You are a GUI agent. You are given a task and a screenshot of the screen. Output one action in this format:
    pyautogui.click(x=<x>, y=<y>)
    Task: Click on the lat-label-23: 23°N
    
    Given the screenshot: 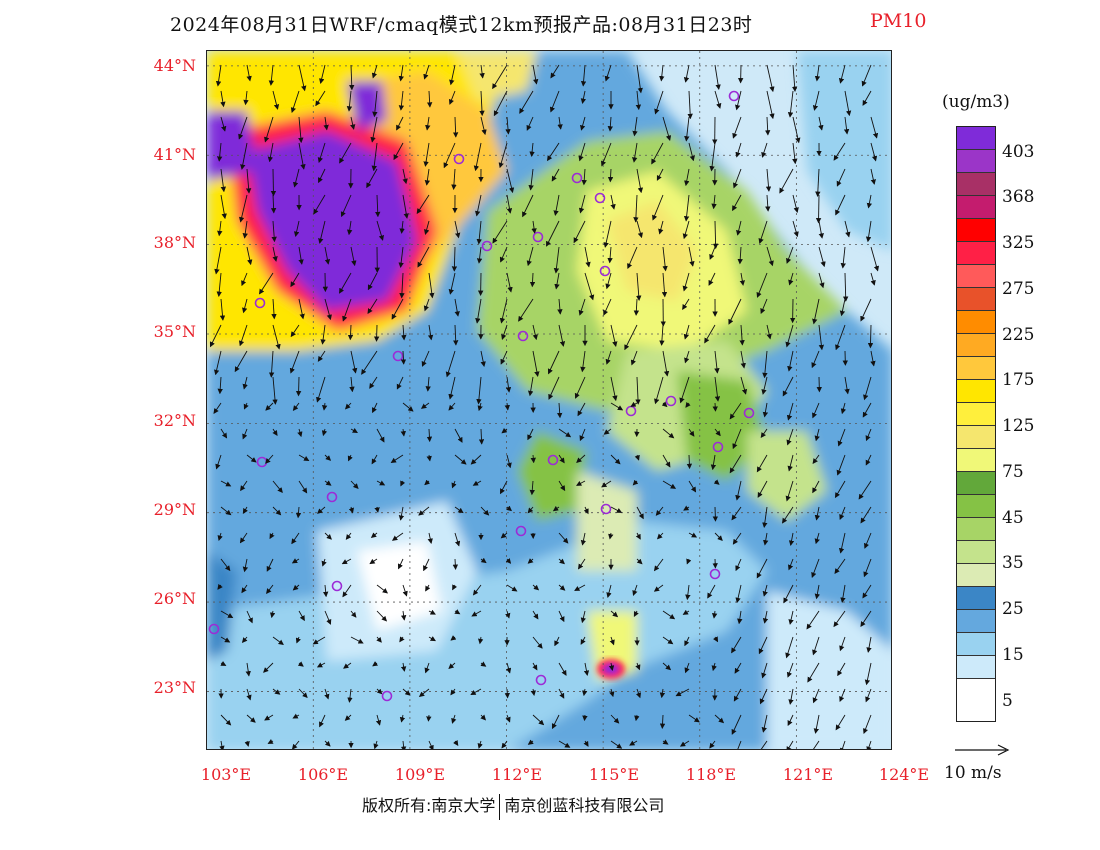 What is the action you would take?
    pyautogui.click(x=174, y=687)
    